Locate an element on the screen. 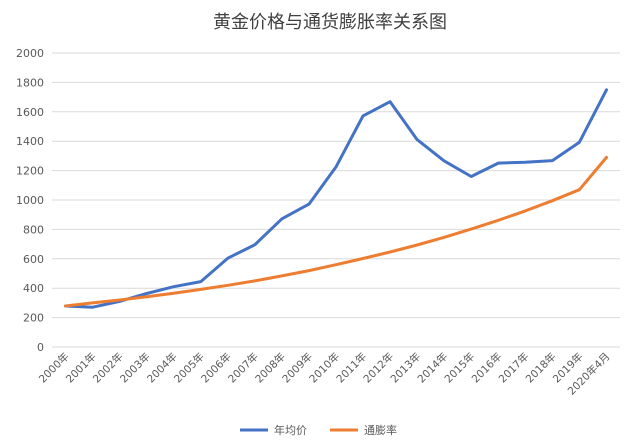  chart-title: 黄金价格与通货膨胀率关系图 is located at coordinates (330, 22).